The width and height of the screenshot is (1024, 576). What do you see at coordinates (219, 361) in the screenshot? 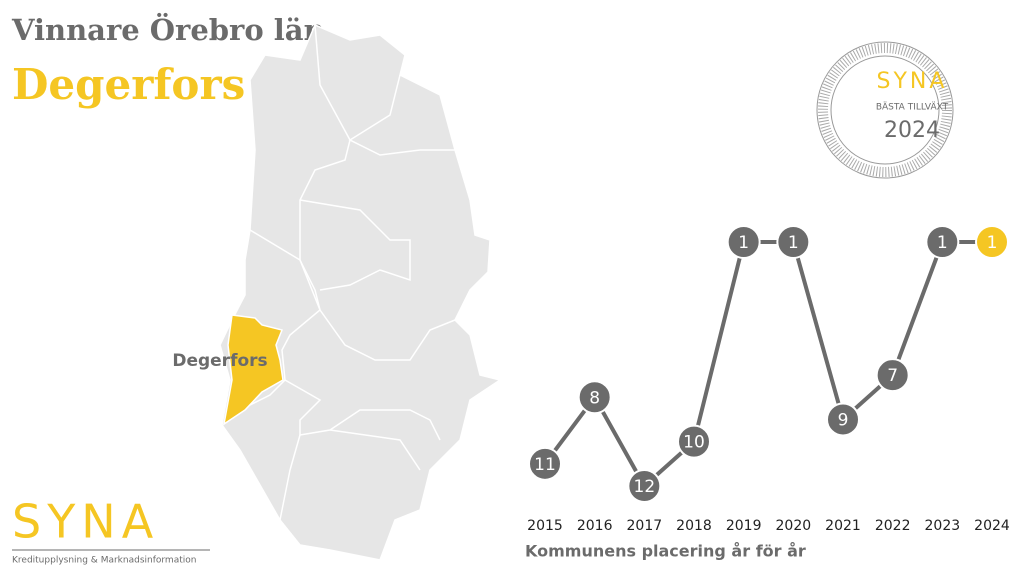
I see `map-label: Degerfors` at bounding box center [219, 361].